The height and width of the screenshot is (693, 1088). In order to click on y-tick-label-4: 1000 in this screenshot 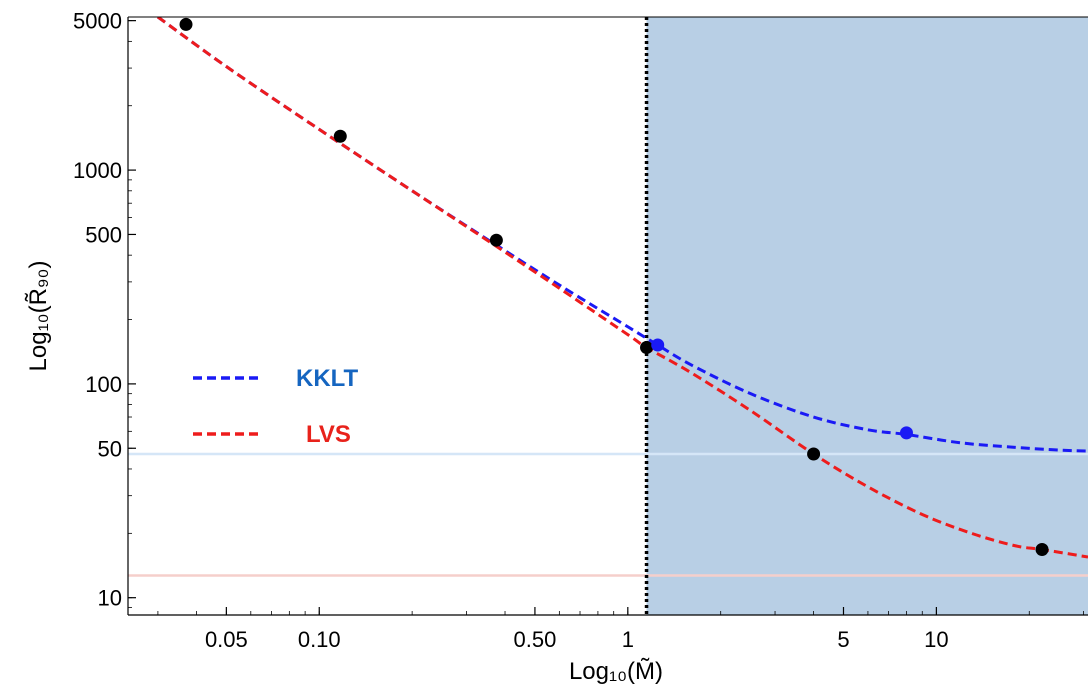, I will do `click(97, 170)`.